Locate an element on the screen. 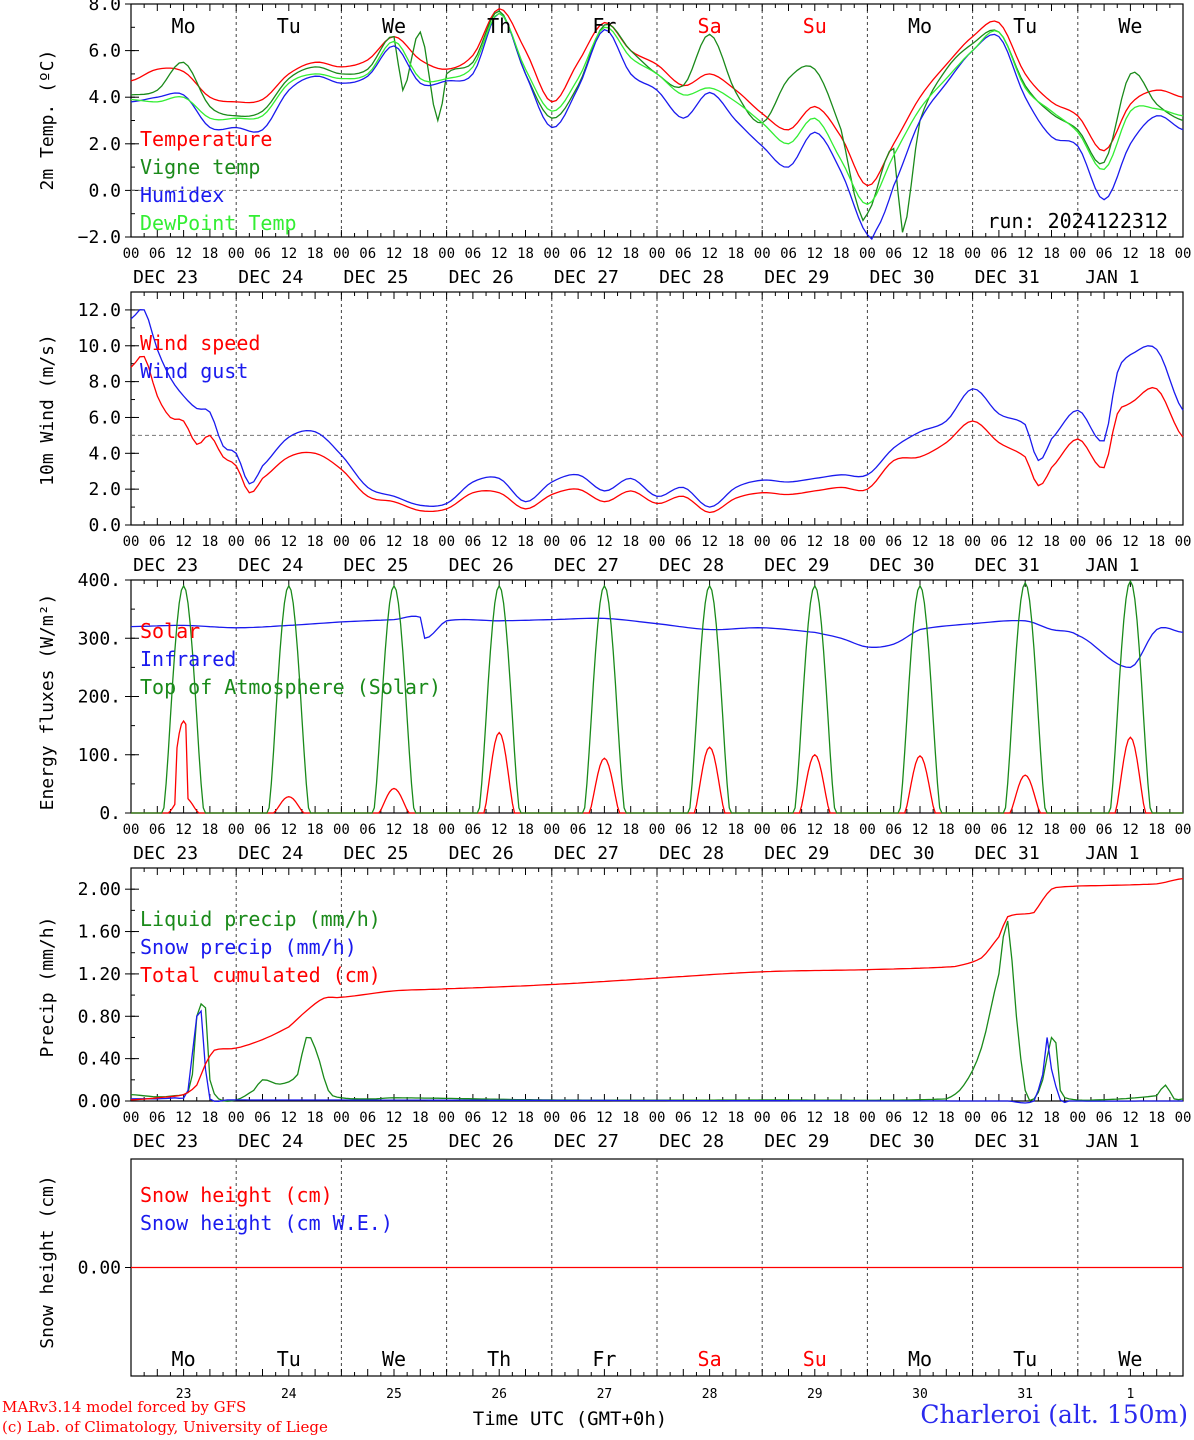 The width and height of the screenshot is (1194, 1440). y-tick-label: 400. is located at coordinates (99, 580).